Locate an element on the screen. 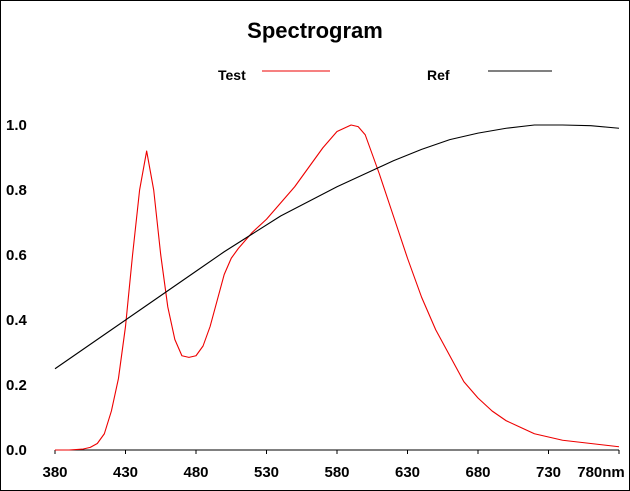 The image size is (630, 491). chart-title: Spectrogram is located at coordinates (315, 30).